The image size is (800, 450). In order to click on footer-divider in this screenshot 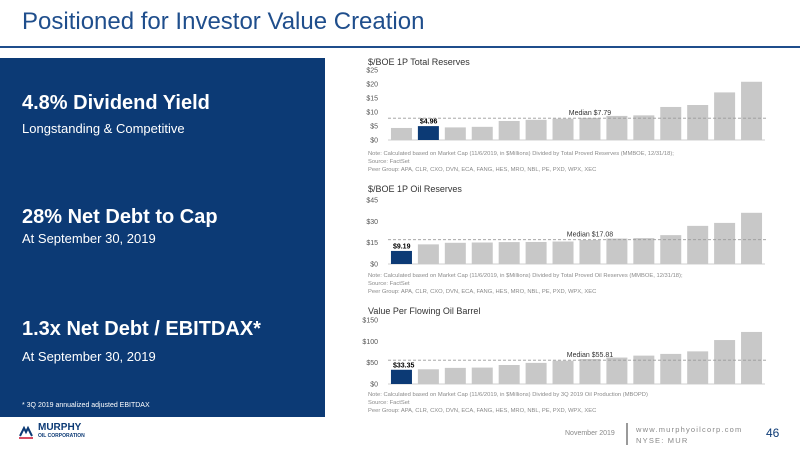, I will do `click(627, 434)`.